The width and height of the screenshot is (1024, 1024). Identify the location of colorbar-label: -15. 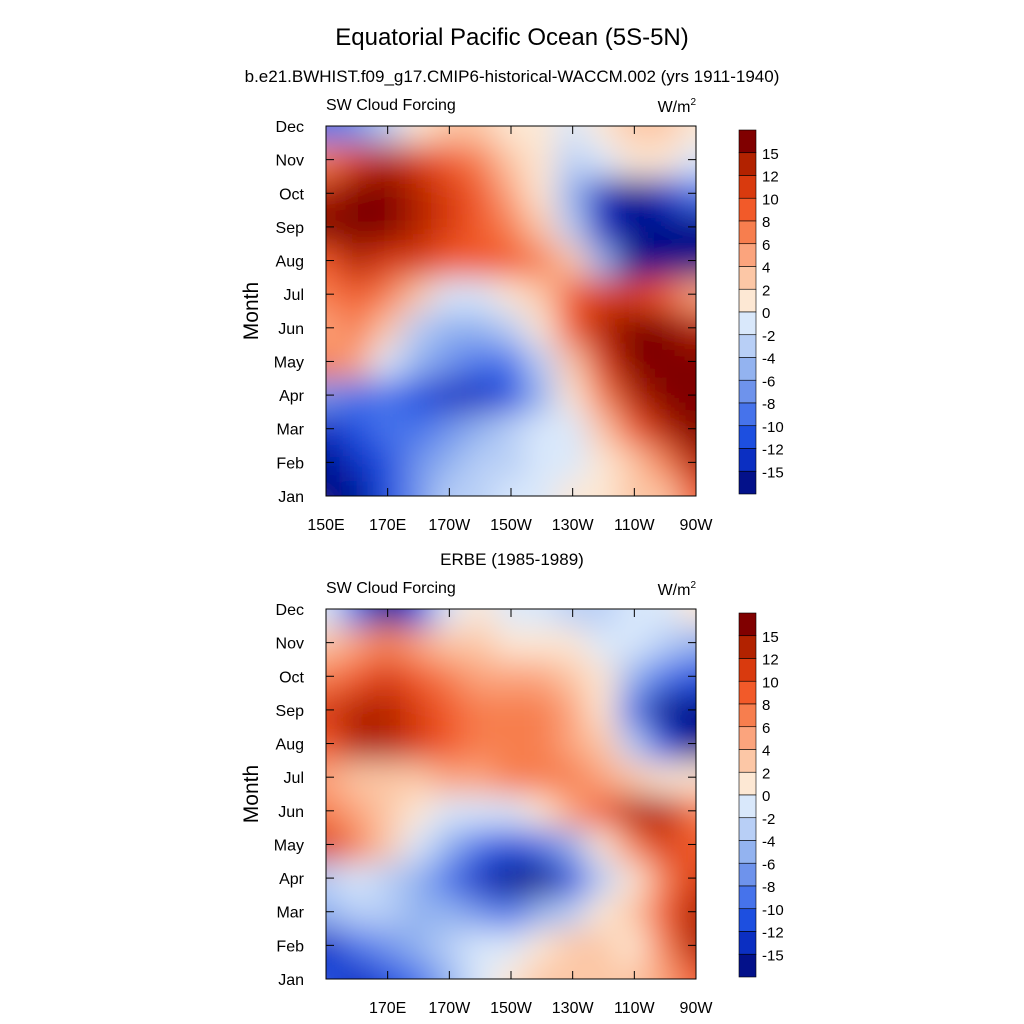
(773, 472).